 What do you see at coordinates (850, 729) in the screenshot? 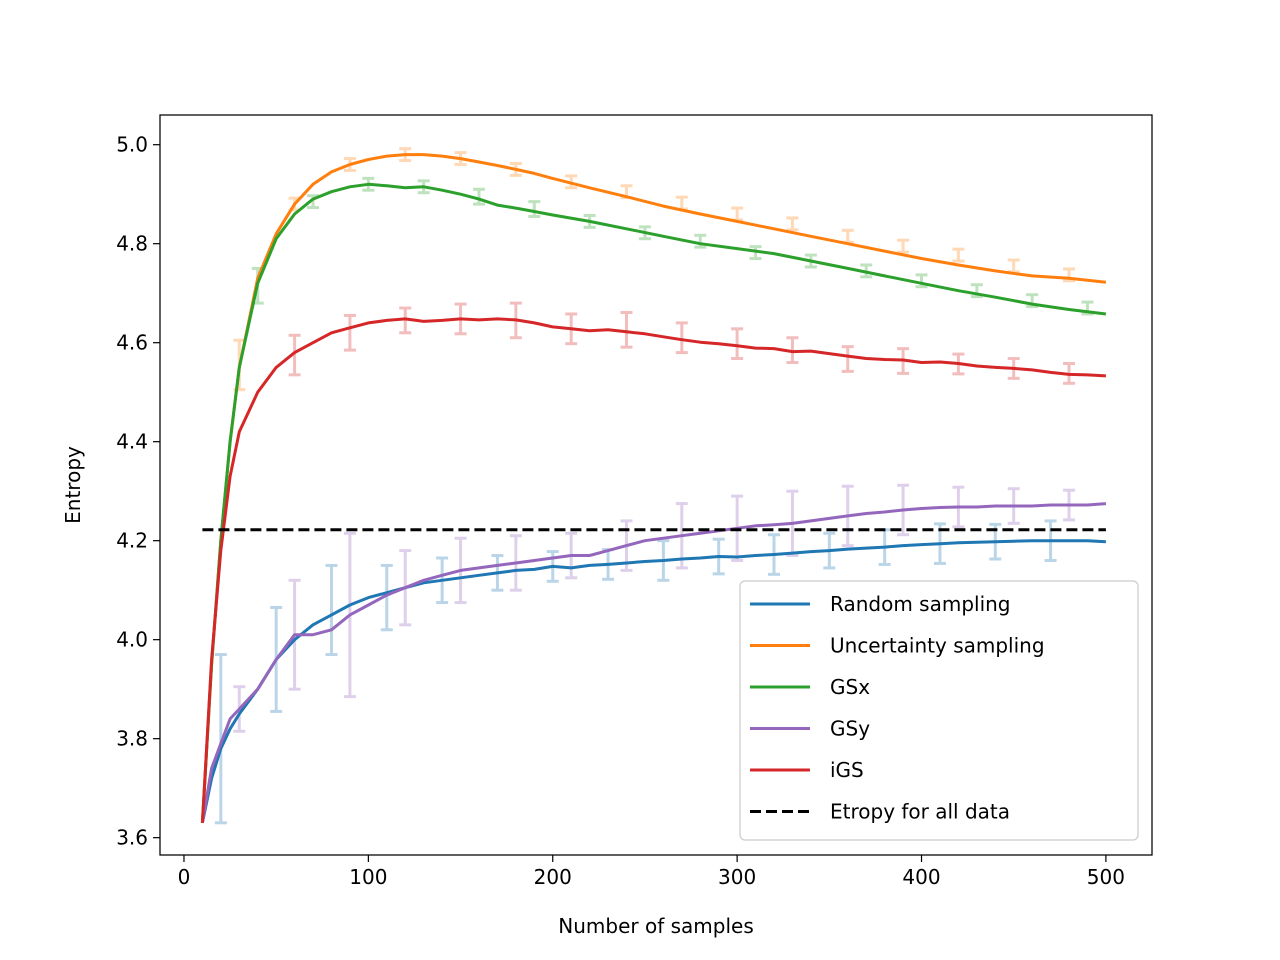
I see `legend-label: GSy` at bounding box center [850, 729].